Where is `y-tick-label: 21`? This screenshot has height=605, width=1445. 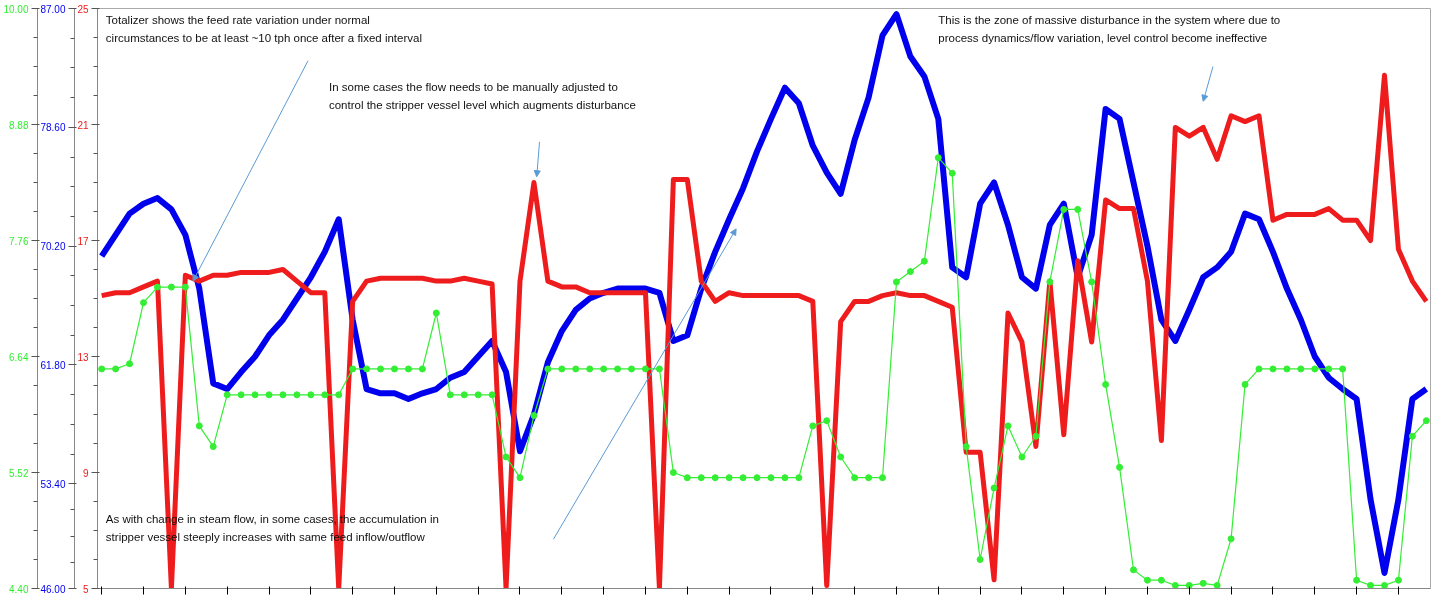 y-tick-label: 21 is located at coordinates (83, 125).